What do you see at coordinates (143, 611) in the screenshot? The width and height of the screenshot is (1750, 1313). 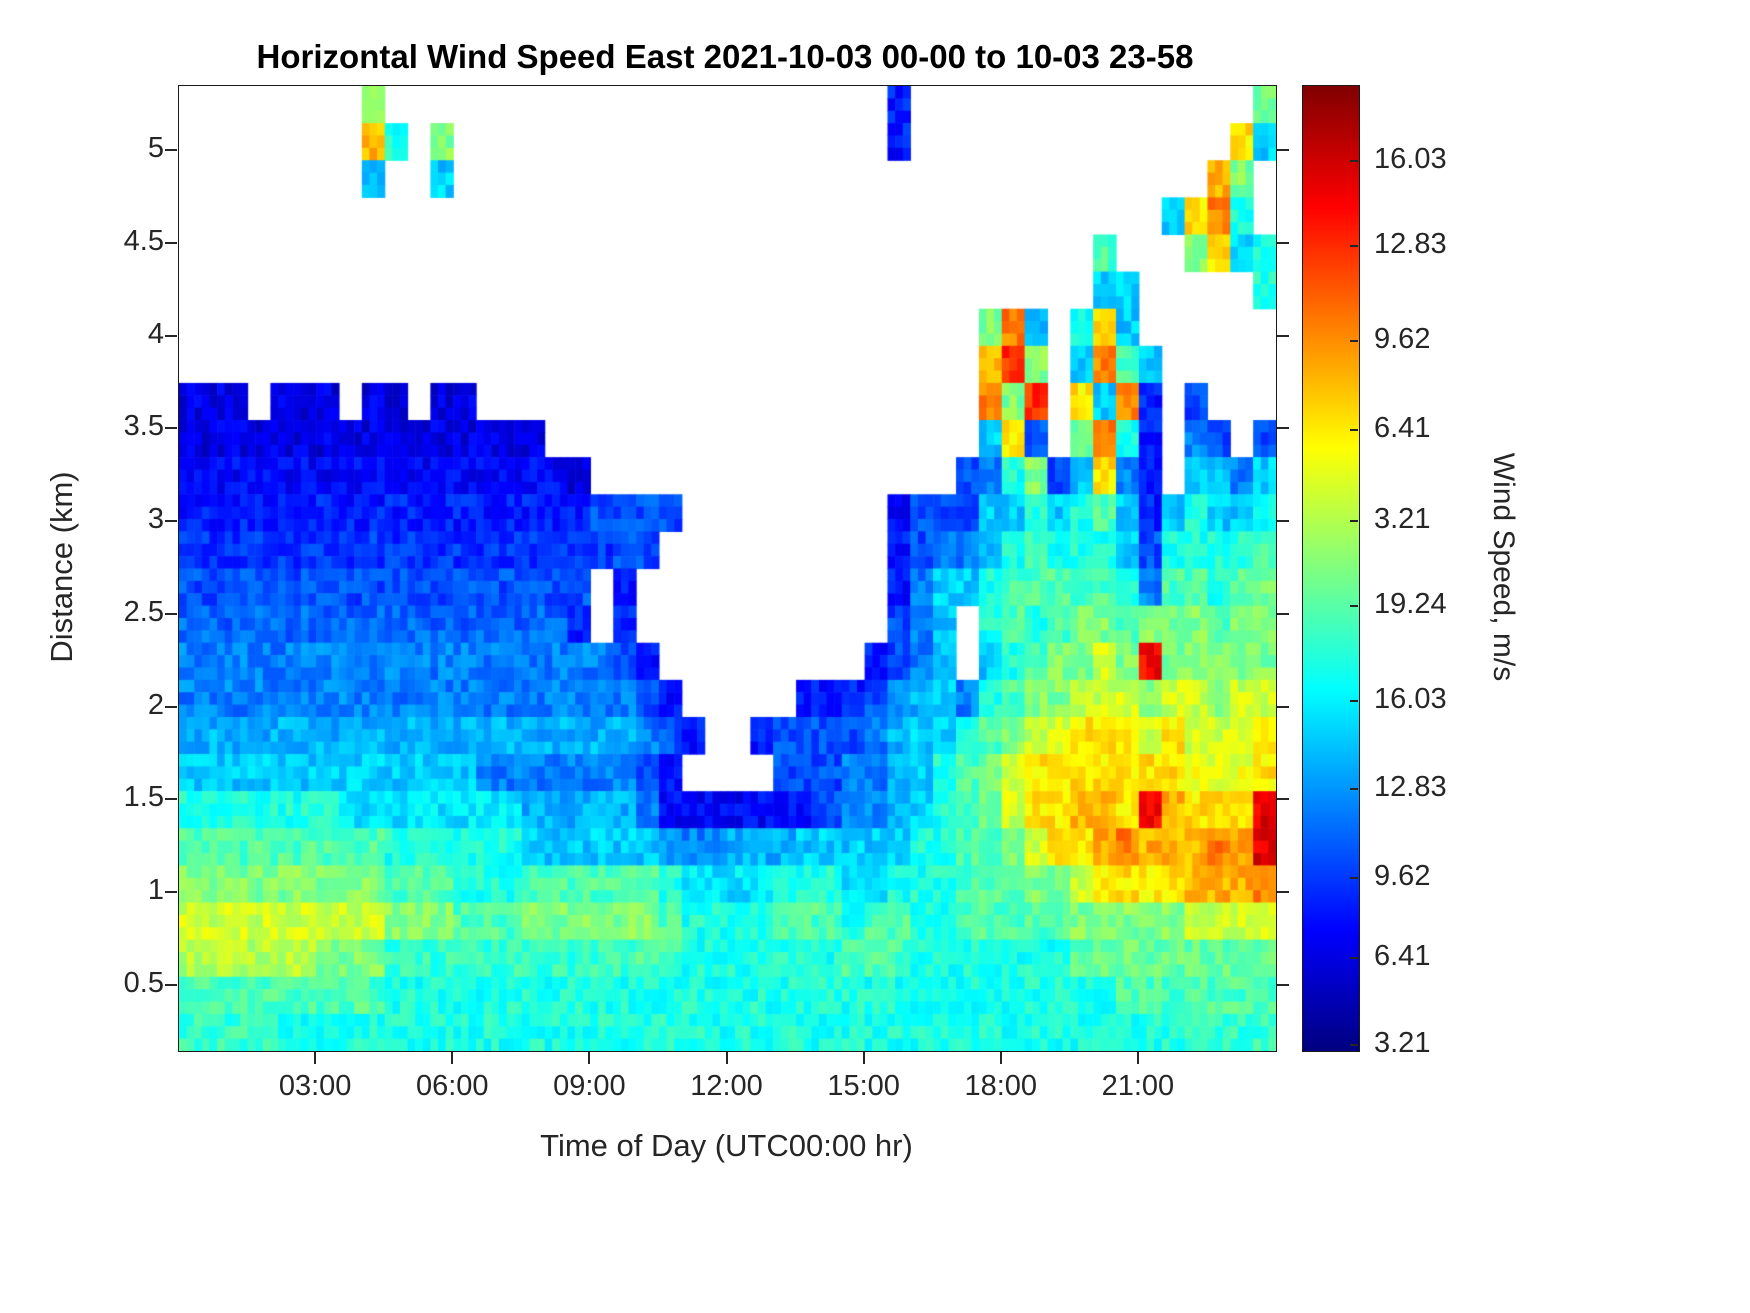 I see `y-tick-label: 2.5` at bounding box center [143, 611].